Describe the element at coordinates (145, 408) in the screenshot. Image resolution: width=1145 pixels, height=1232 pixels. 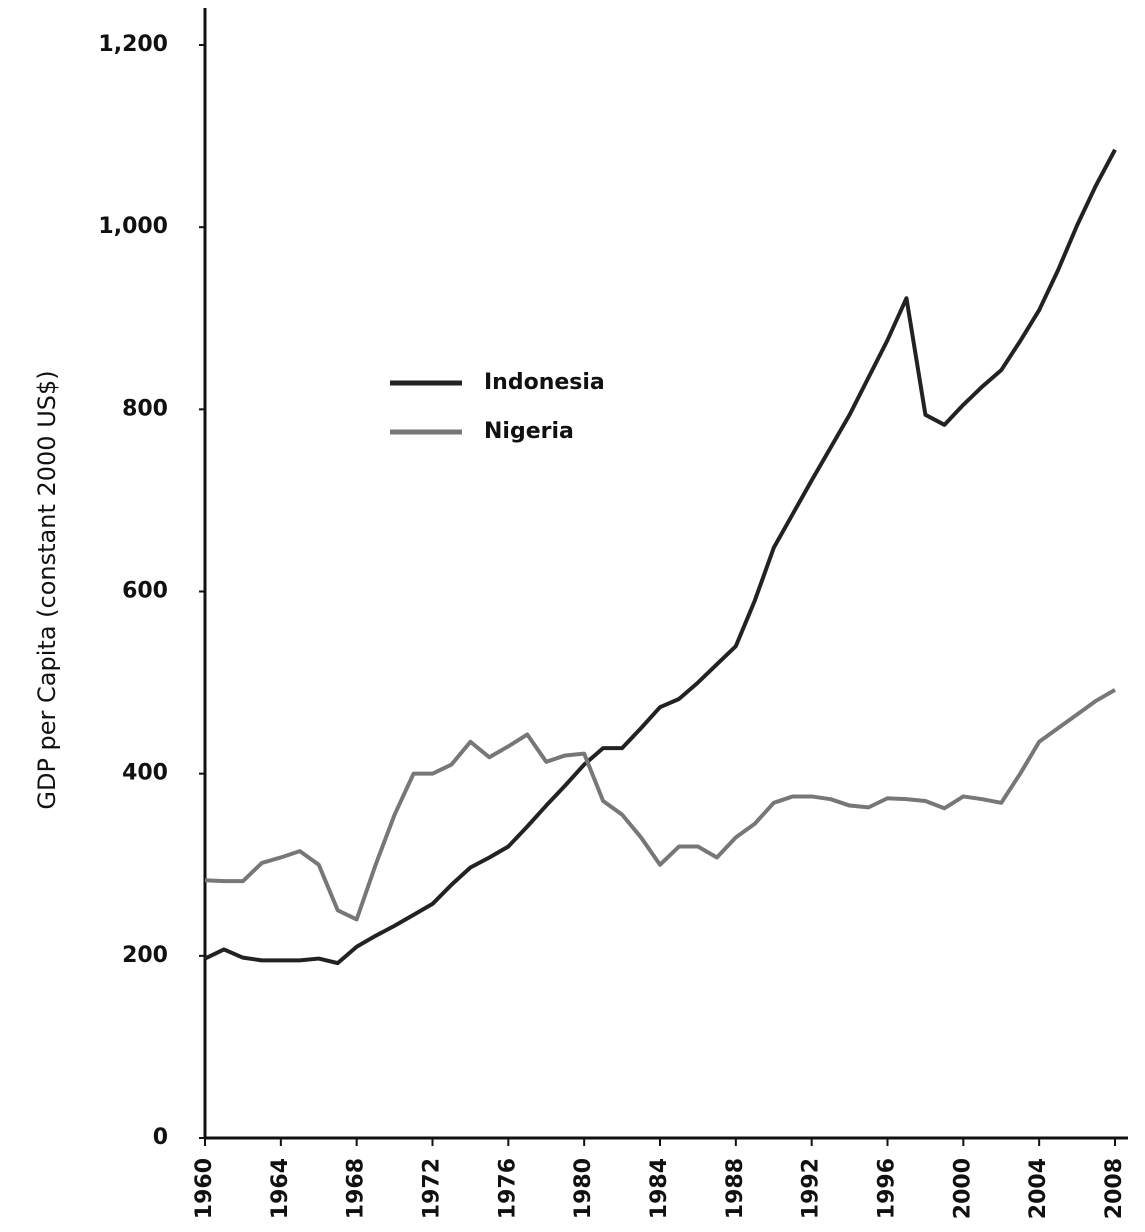
I see `y-tick-label: 800` at that location.